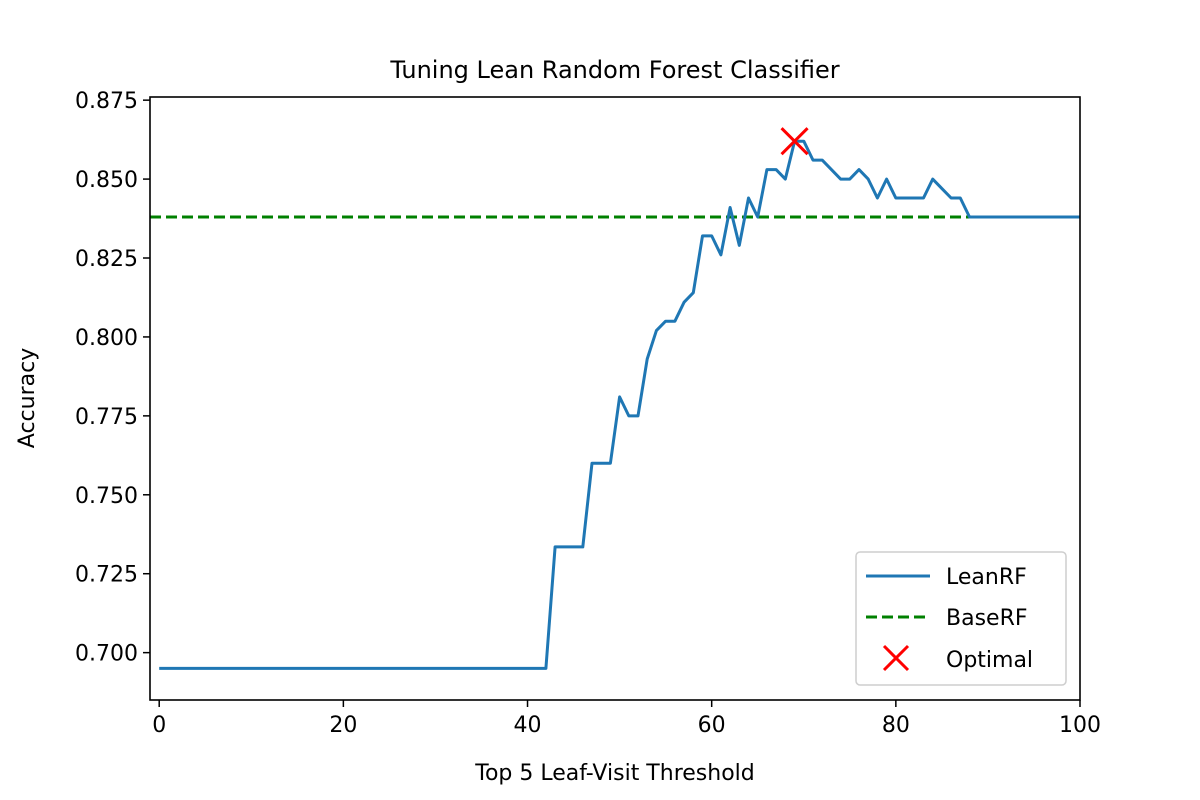 This screenshot has width=1200, height=800. What do you see at coordinates (614, 70) in the screenshot?
I see `chart-title: Tuning Lean Random Forest Classifier` at bounding box center [614, 70].